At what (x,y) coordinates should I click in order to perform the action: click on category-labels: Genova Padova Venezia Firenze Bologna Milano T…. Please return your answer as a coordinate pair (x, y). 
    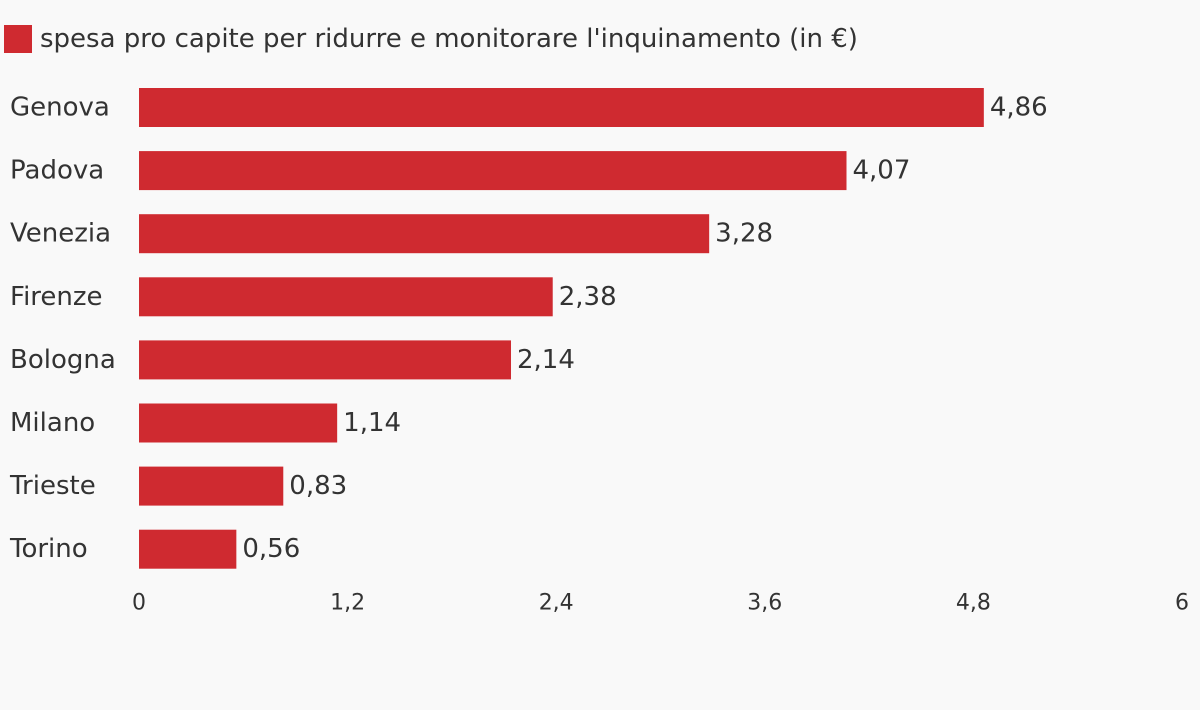
    Looking at the image, I should click on (62, 329).